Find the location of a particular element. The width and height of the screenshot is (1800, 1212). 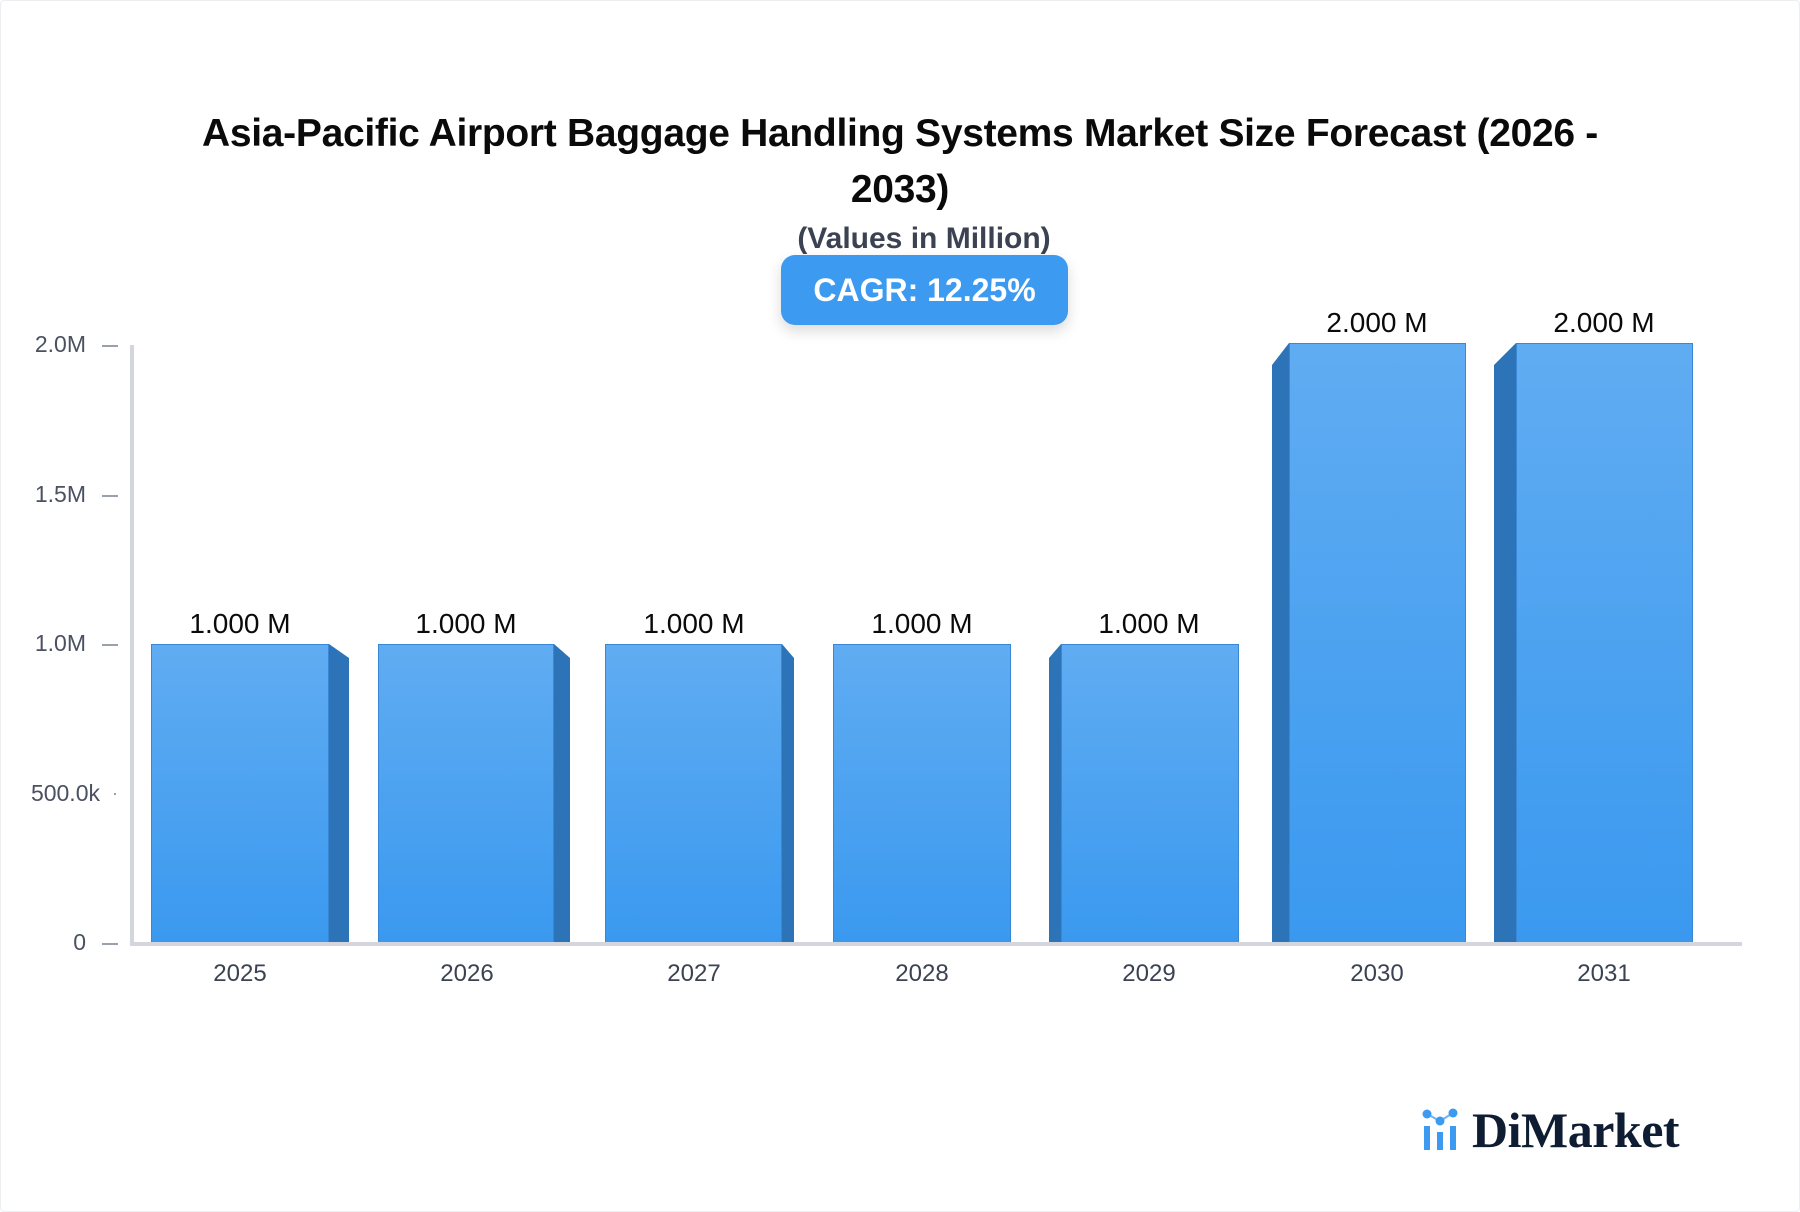

x-tick-label: 2027 is located at coordinates (694, 973).